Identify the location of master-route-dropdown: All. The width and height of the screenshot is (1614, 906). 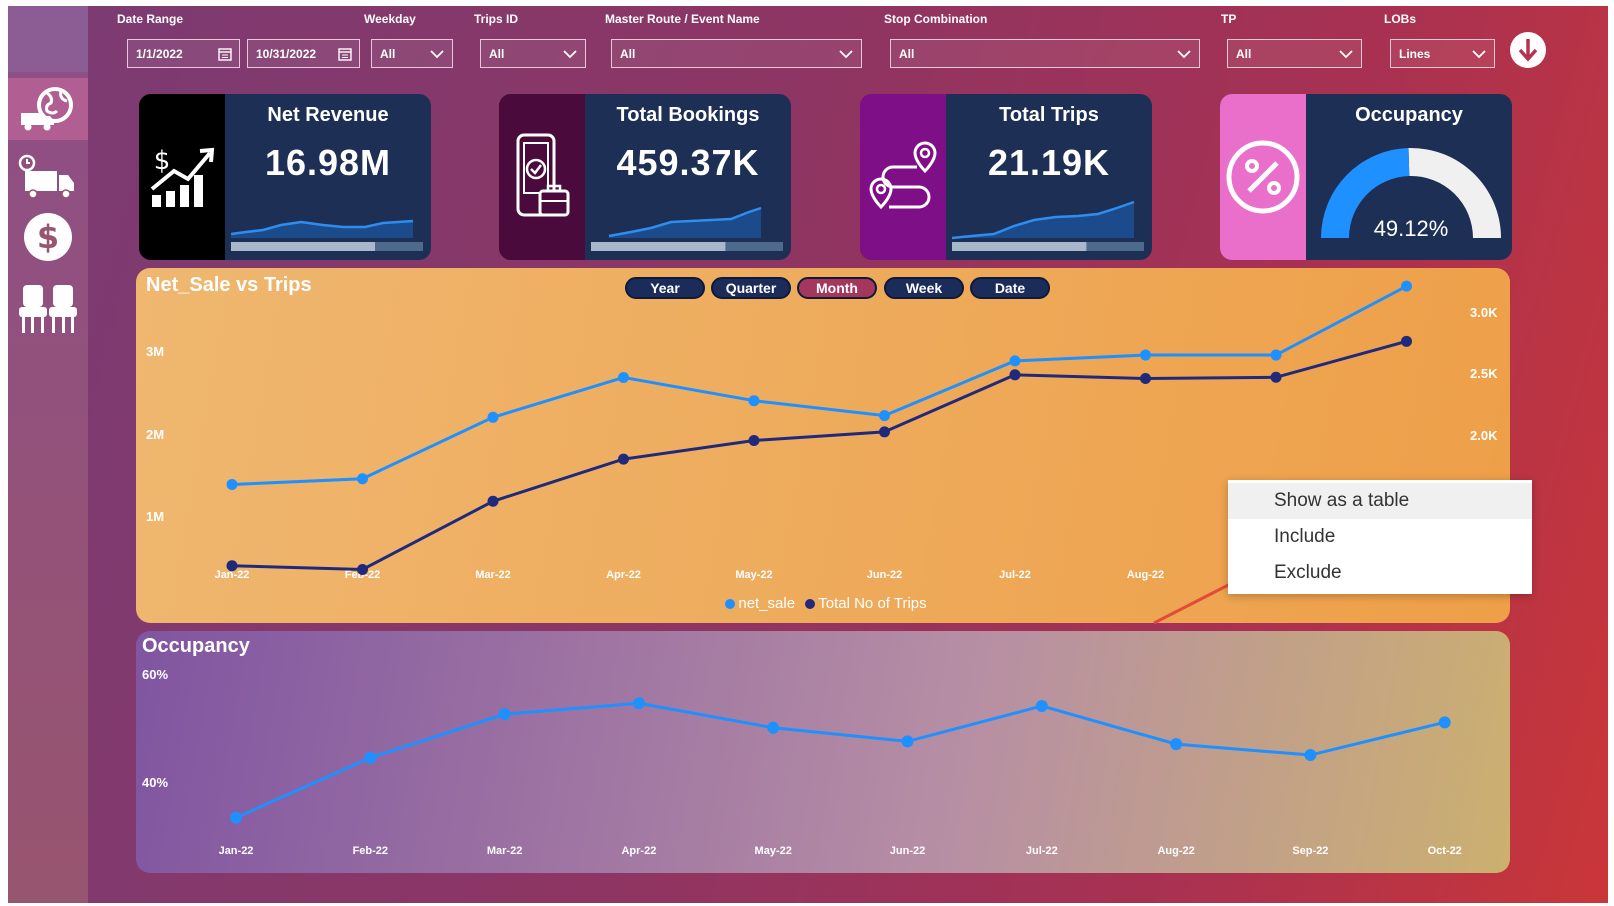
(736, 53).